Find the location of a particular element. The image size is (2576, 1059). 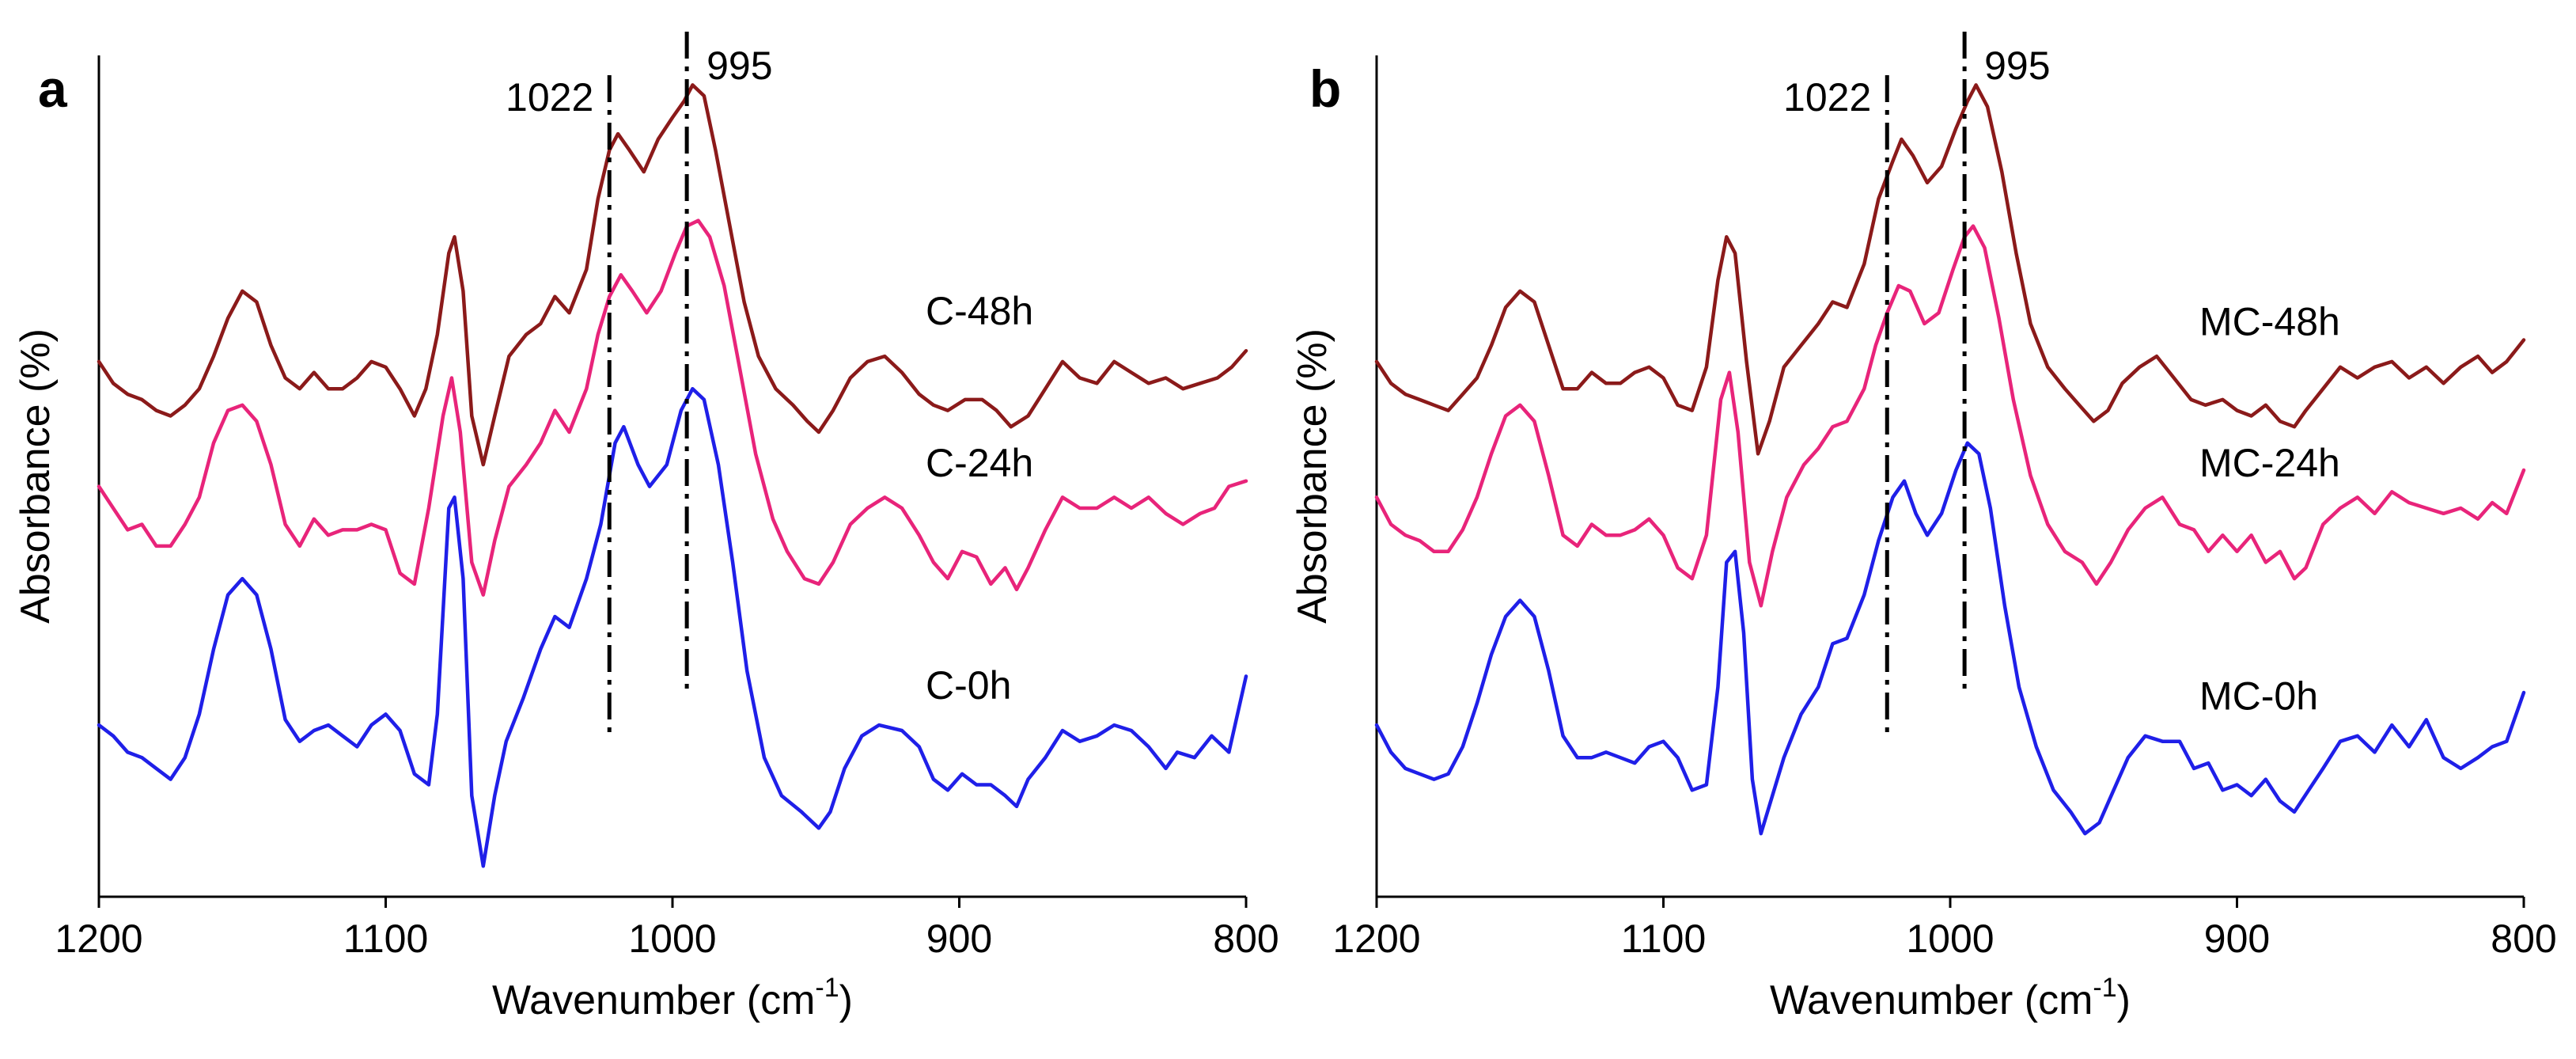

series-label: C-0h is located at coordinates (968, 685).